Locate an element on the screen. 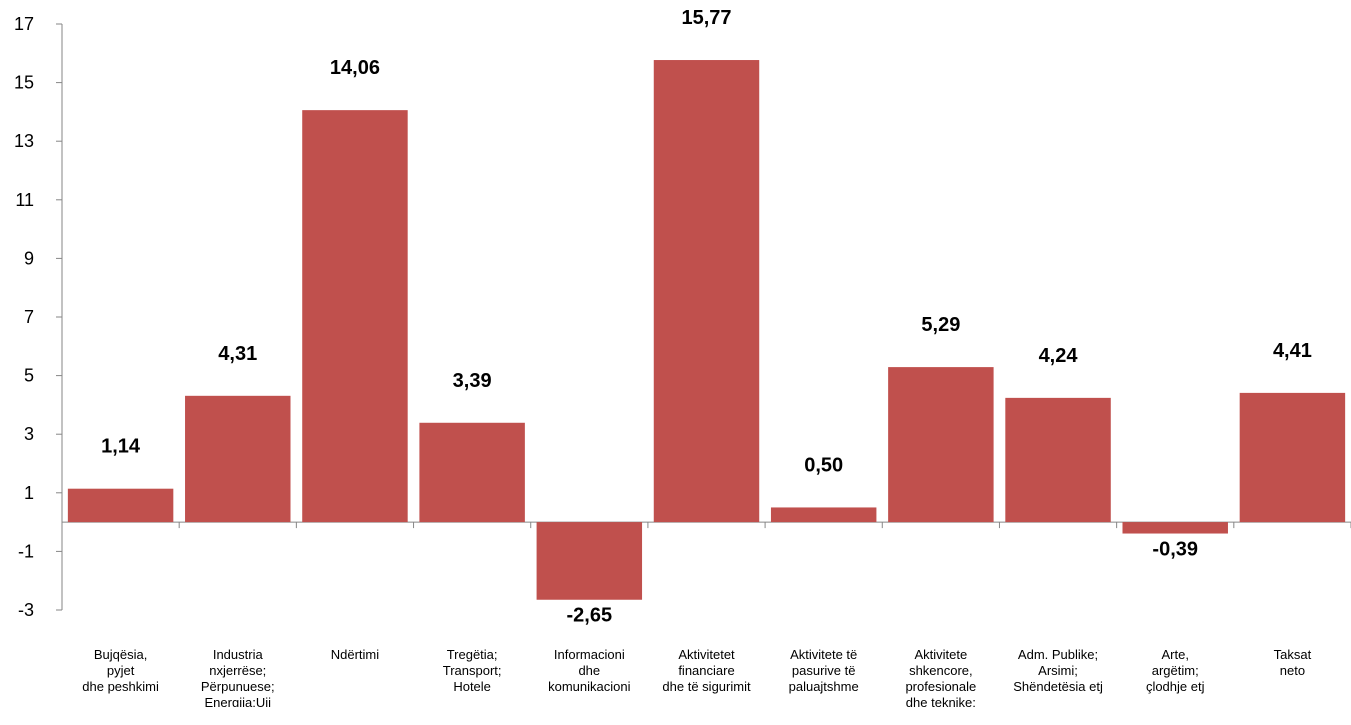  y-tick-label: -1 is located at coordinates (26, 551).